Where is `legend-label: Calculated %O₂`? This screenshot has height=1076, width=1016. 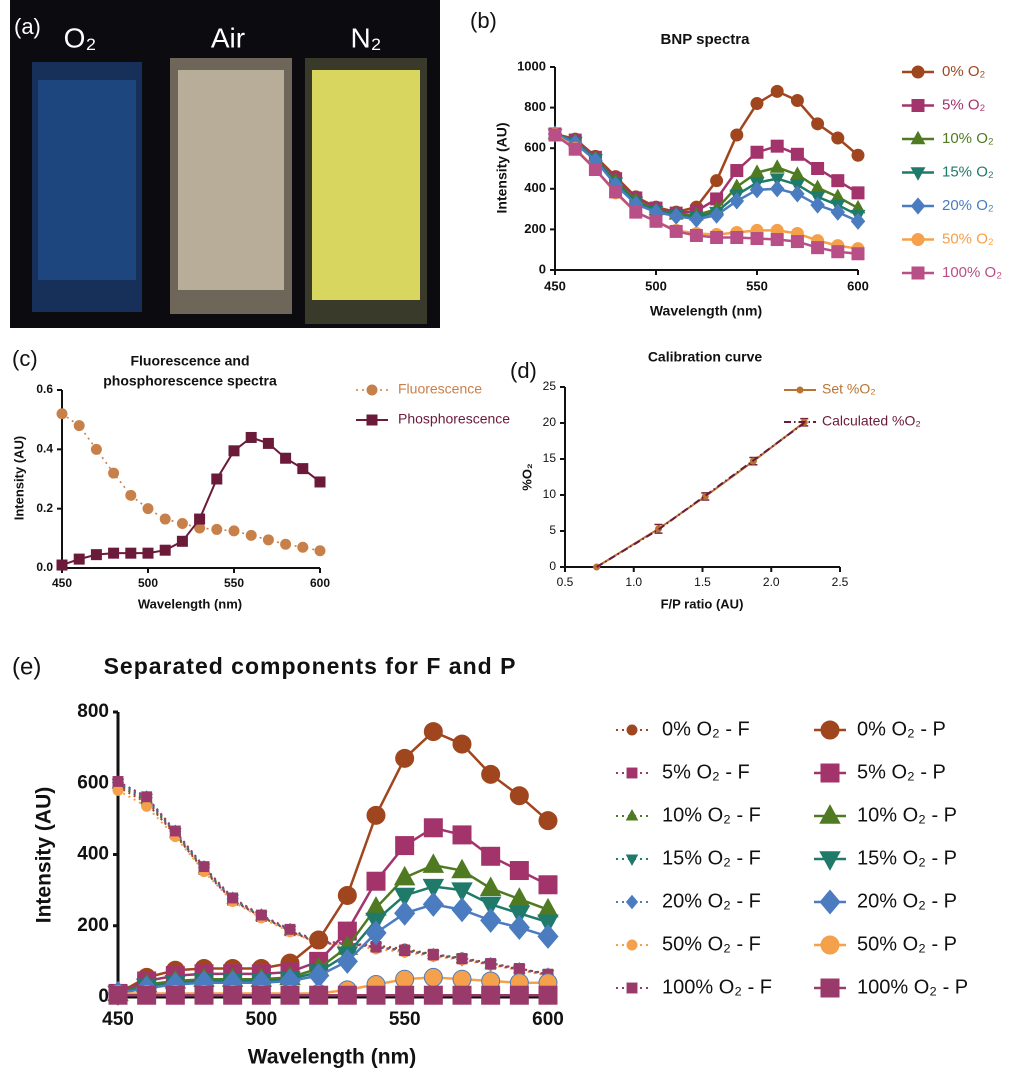
legend-label: Calculated %O₂ is located at coordinates (871, 421).